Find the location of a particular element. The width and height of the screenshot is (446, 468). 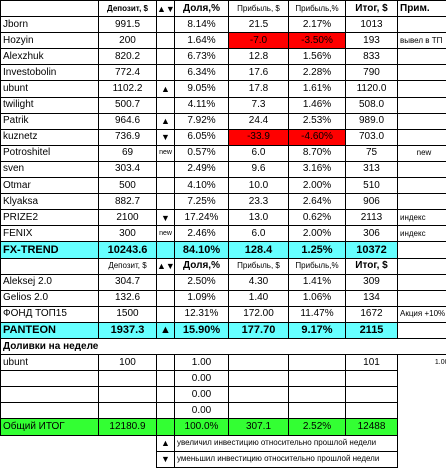

total-value: 790 is located at coordinates (372, 73).